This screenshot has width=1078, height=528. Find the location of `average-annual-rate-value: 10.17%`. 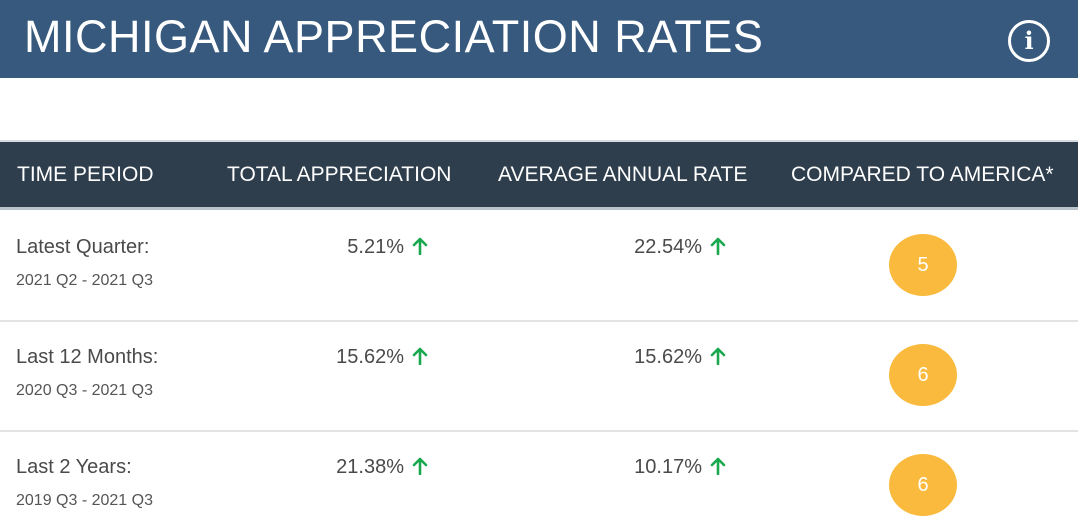

average-annual-rate-value: 10.17% is located at coordinates (680, 467).